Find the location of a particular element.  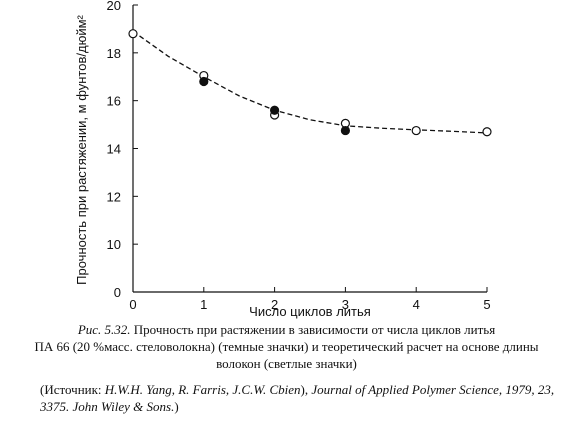

source-text: ), is located at coordinates (306, 389).